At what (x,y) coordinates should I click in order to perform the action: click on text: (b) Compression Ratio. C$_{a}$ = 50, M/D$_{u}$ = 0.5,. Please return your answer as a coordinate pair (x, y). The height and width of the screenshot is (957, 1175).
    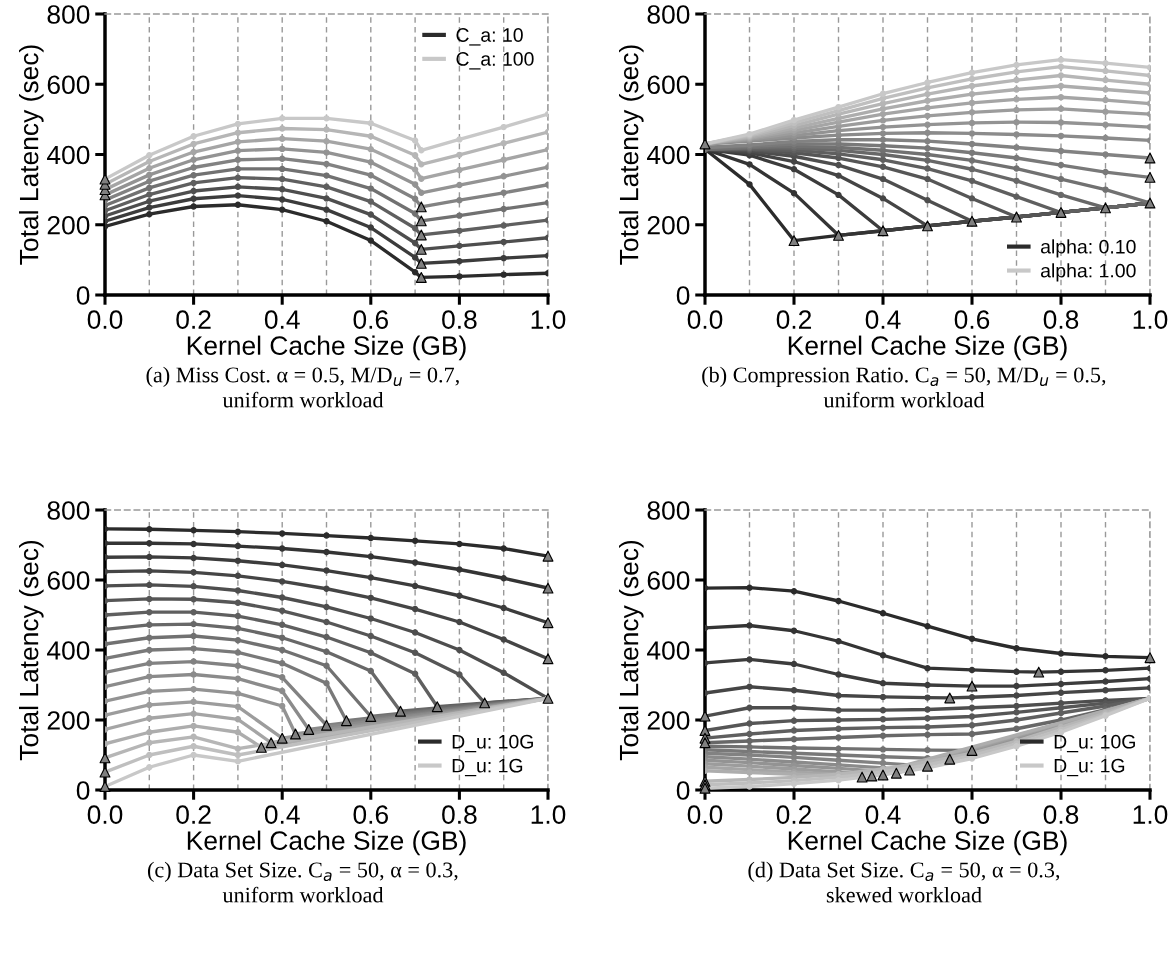
    Looking at the image, I should click on (904, 376).